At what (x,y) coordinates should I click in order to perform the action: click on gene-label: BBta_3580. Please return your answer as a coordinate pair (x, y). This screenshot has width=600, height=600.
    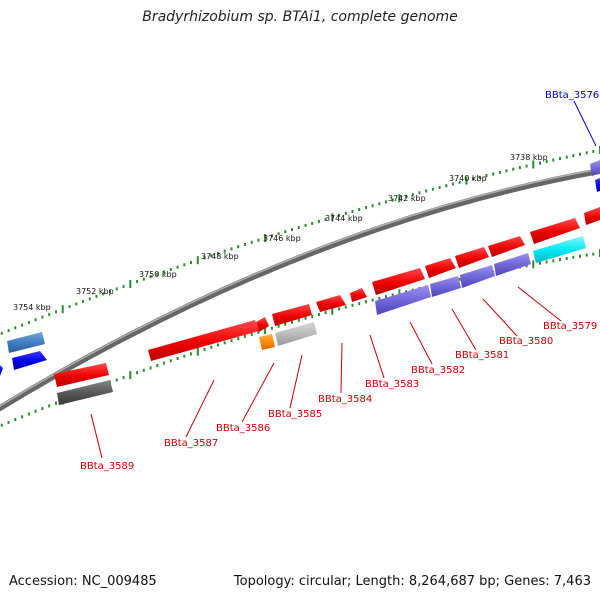
    Looking at the image, I should click on (526, 341).